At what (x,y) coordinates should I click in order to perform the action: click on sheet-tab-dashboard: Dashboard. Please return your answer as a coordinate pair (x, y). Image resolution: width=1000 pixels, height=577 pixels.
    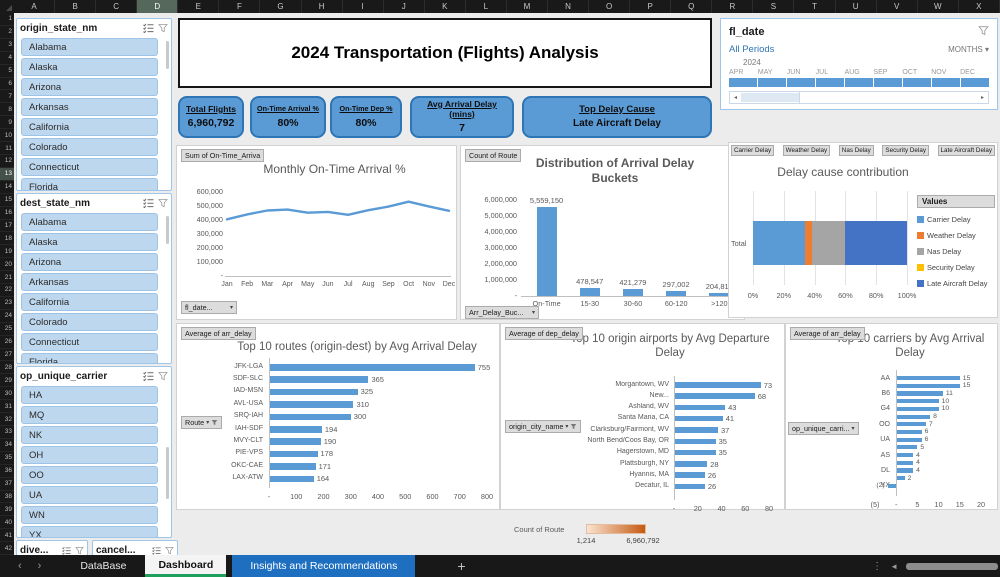
    Looking at the image, I should click on (186, 566).